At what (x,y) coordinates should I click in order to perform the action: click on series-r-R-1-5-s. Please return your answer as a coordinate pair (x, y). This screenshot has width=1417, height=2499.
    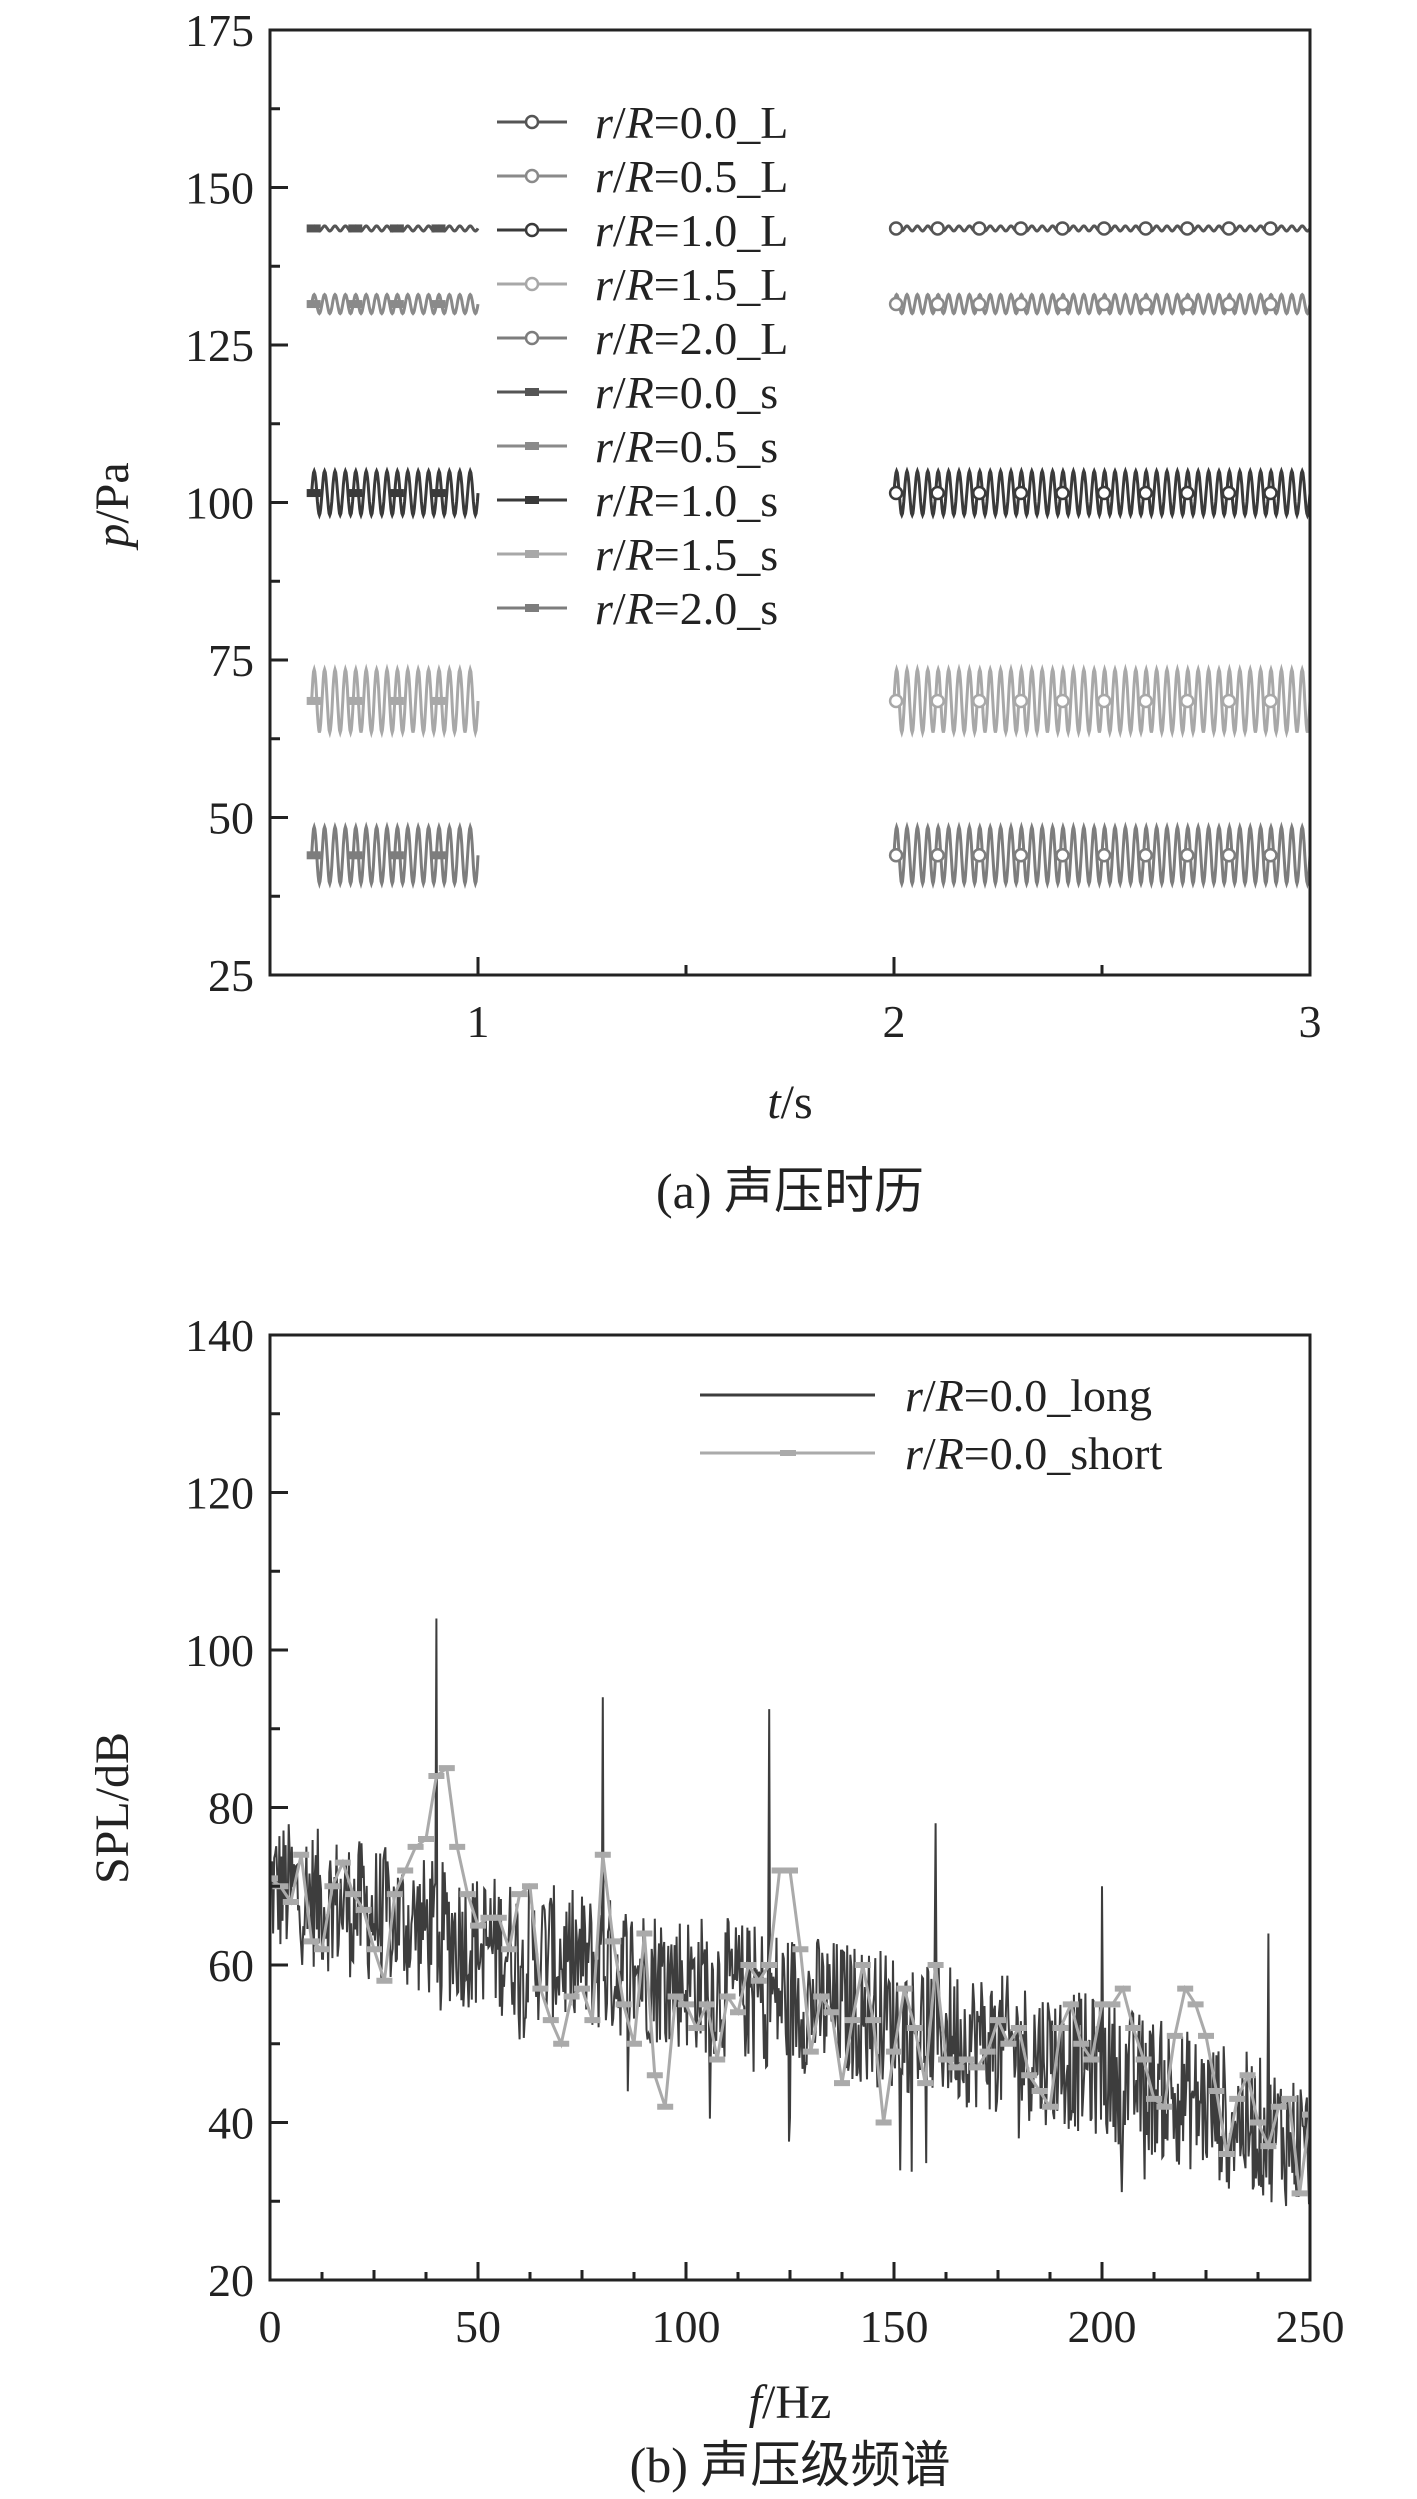
    Looking at the image, I should click on (393, 701).